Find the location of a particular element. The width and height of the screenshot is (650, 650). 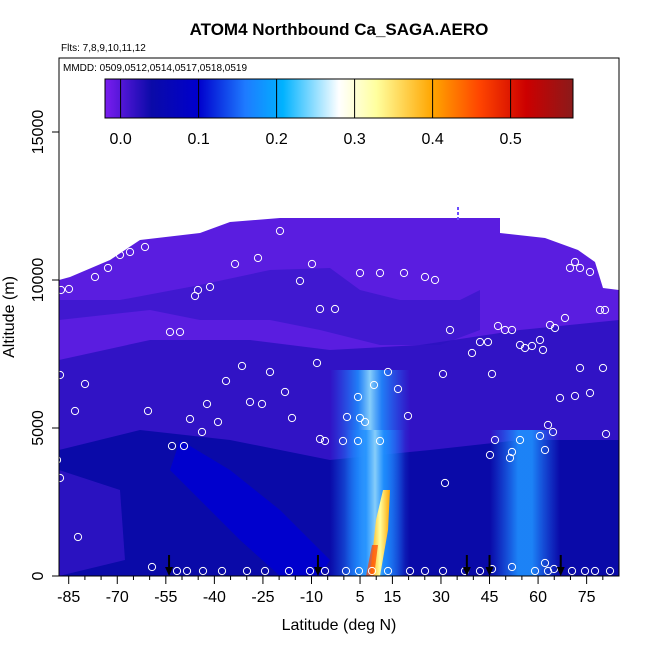

field-left-lower is located at coordinates (92, 523).